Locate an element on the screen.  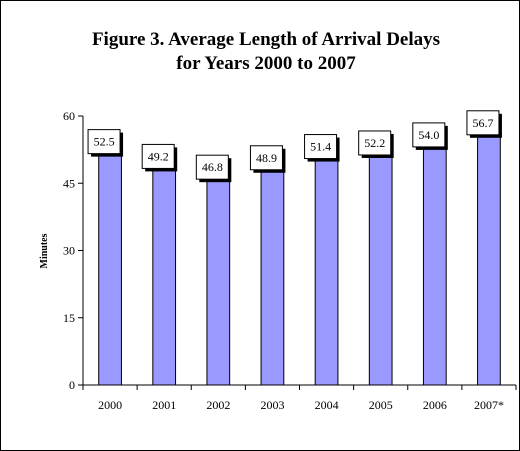
y-tick-label: 30 is located at coordinates (69, 251).